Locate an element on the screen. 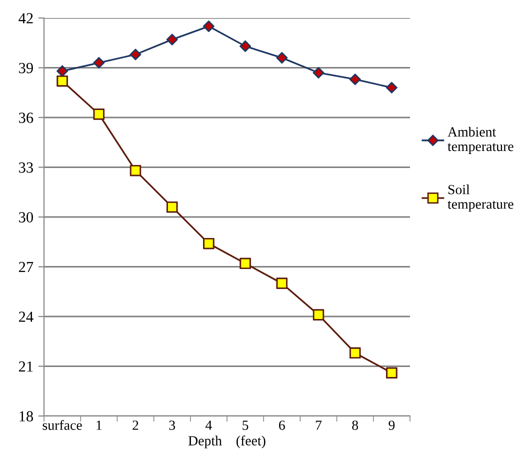  y-tick-label: 39 is located at coordinates (26, 68).